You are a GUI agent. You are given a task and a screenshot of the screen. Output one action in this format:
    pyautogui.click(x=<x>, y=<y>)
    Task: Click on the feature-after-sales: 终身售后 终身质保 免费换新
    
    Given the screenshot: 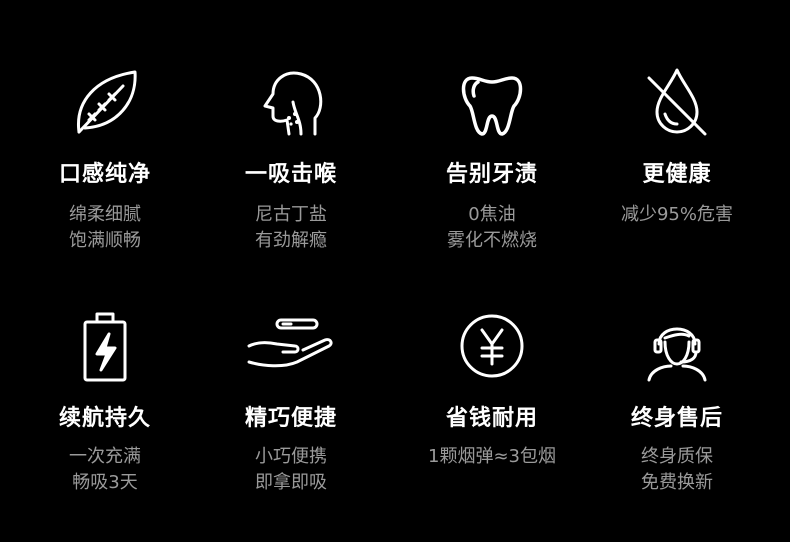 What is the action you would take?
    pyautogui.click(x=677, y=406)
    